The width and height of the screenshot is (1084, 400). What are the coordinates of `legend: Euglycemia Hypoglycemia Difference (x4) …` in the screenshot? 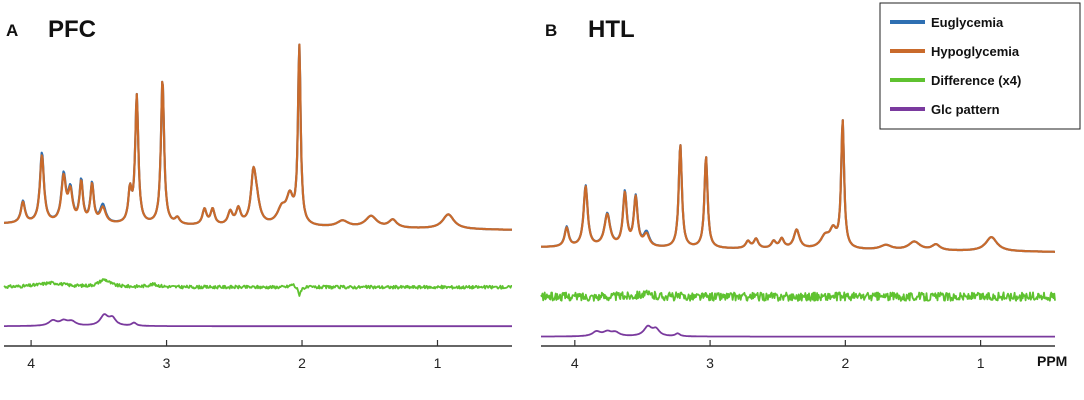 It's located at (980, 66).